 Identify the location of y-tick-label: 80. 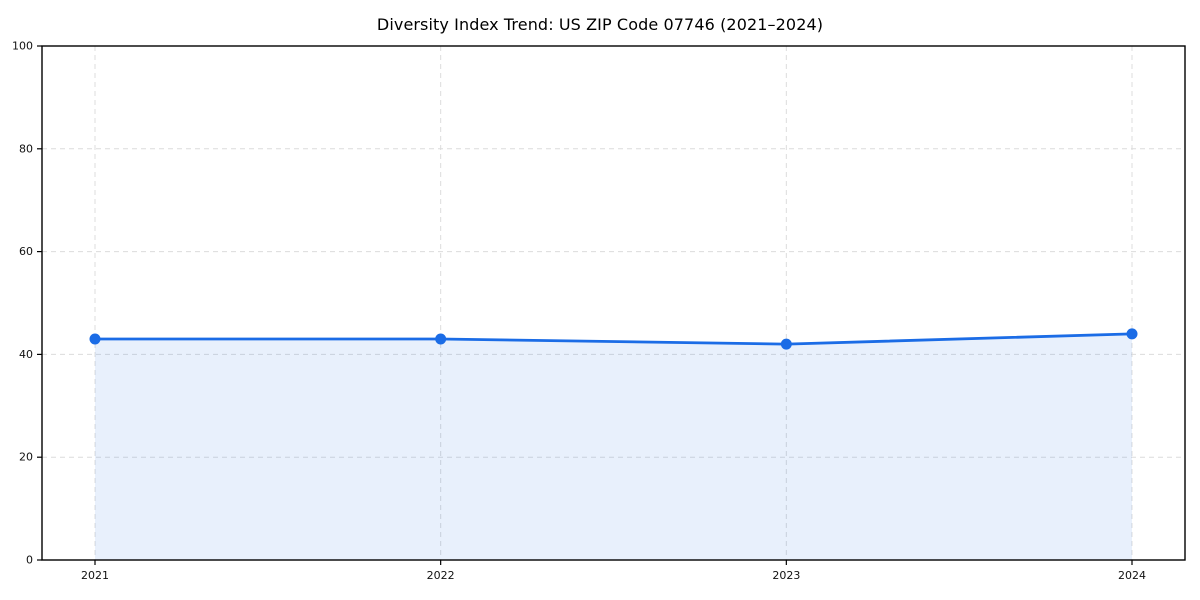
(26, 148).